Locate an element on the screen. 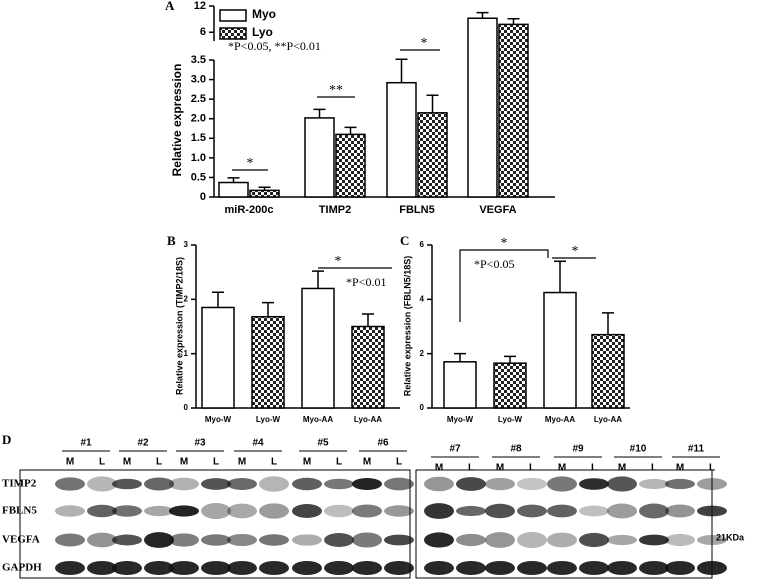  y-axis-label: Relative expression (FBLN5/18S) is located at coordinates (407, 326).